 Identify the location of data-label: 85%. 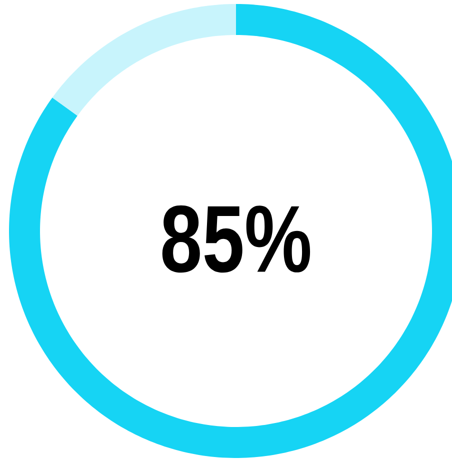
(236, 239).